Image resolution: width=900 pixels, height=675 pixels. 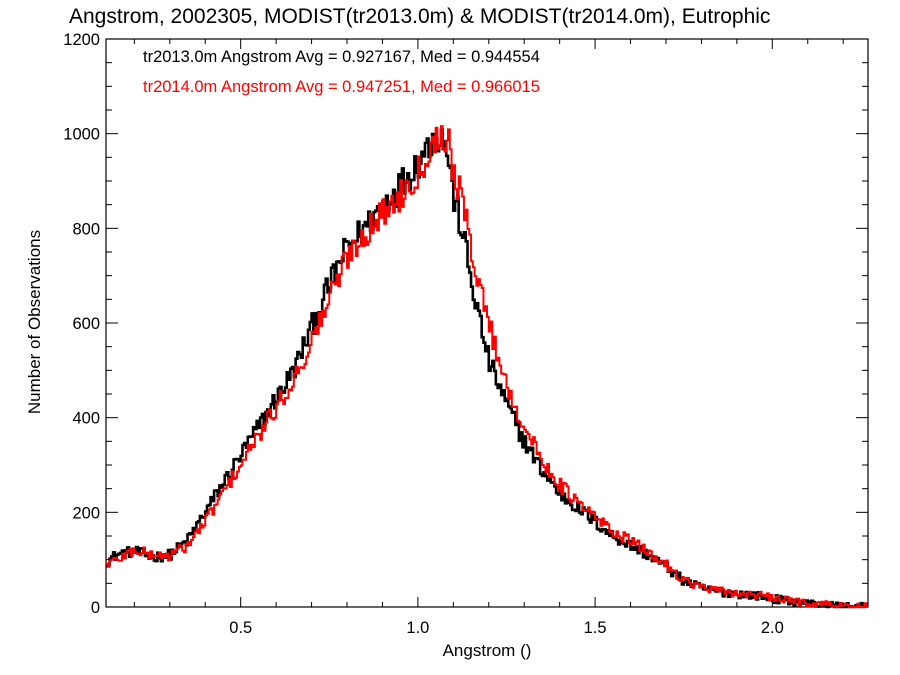 What do you see at coordinates (240, 628) in the screenshot?
I see `x-tick-label: 0.5` at bounding box center [240, 628].